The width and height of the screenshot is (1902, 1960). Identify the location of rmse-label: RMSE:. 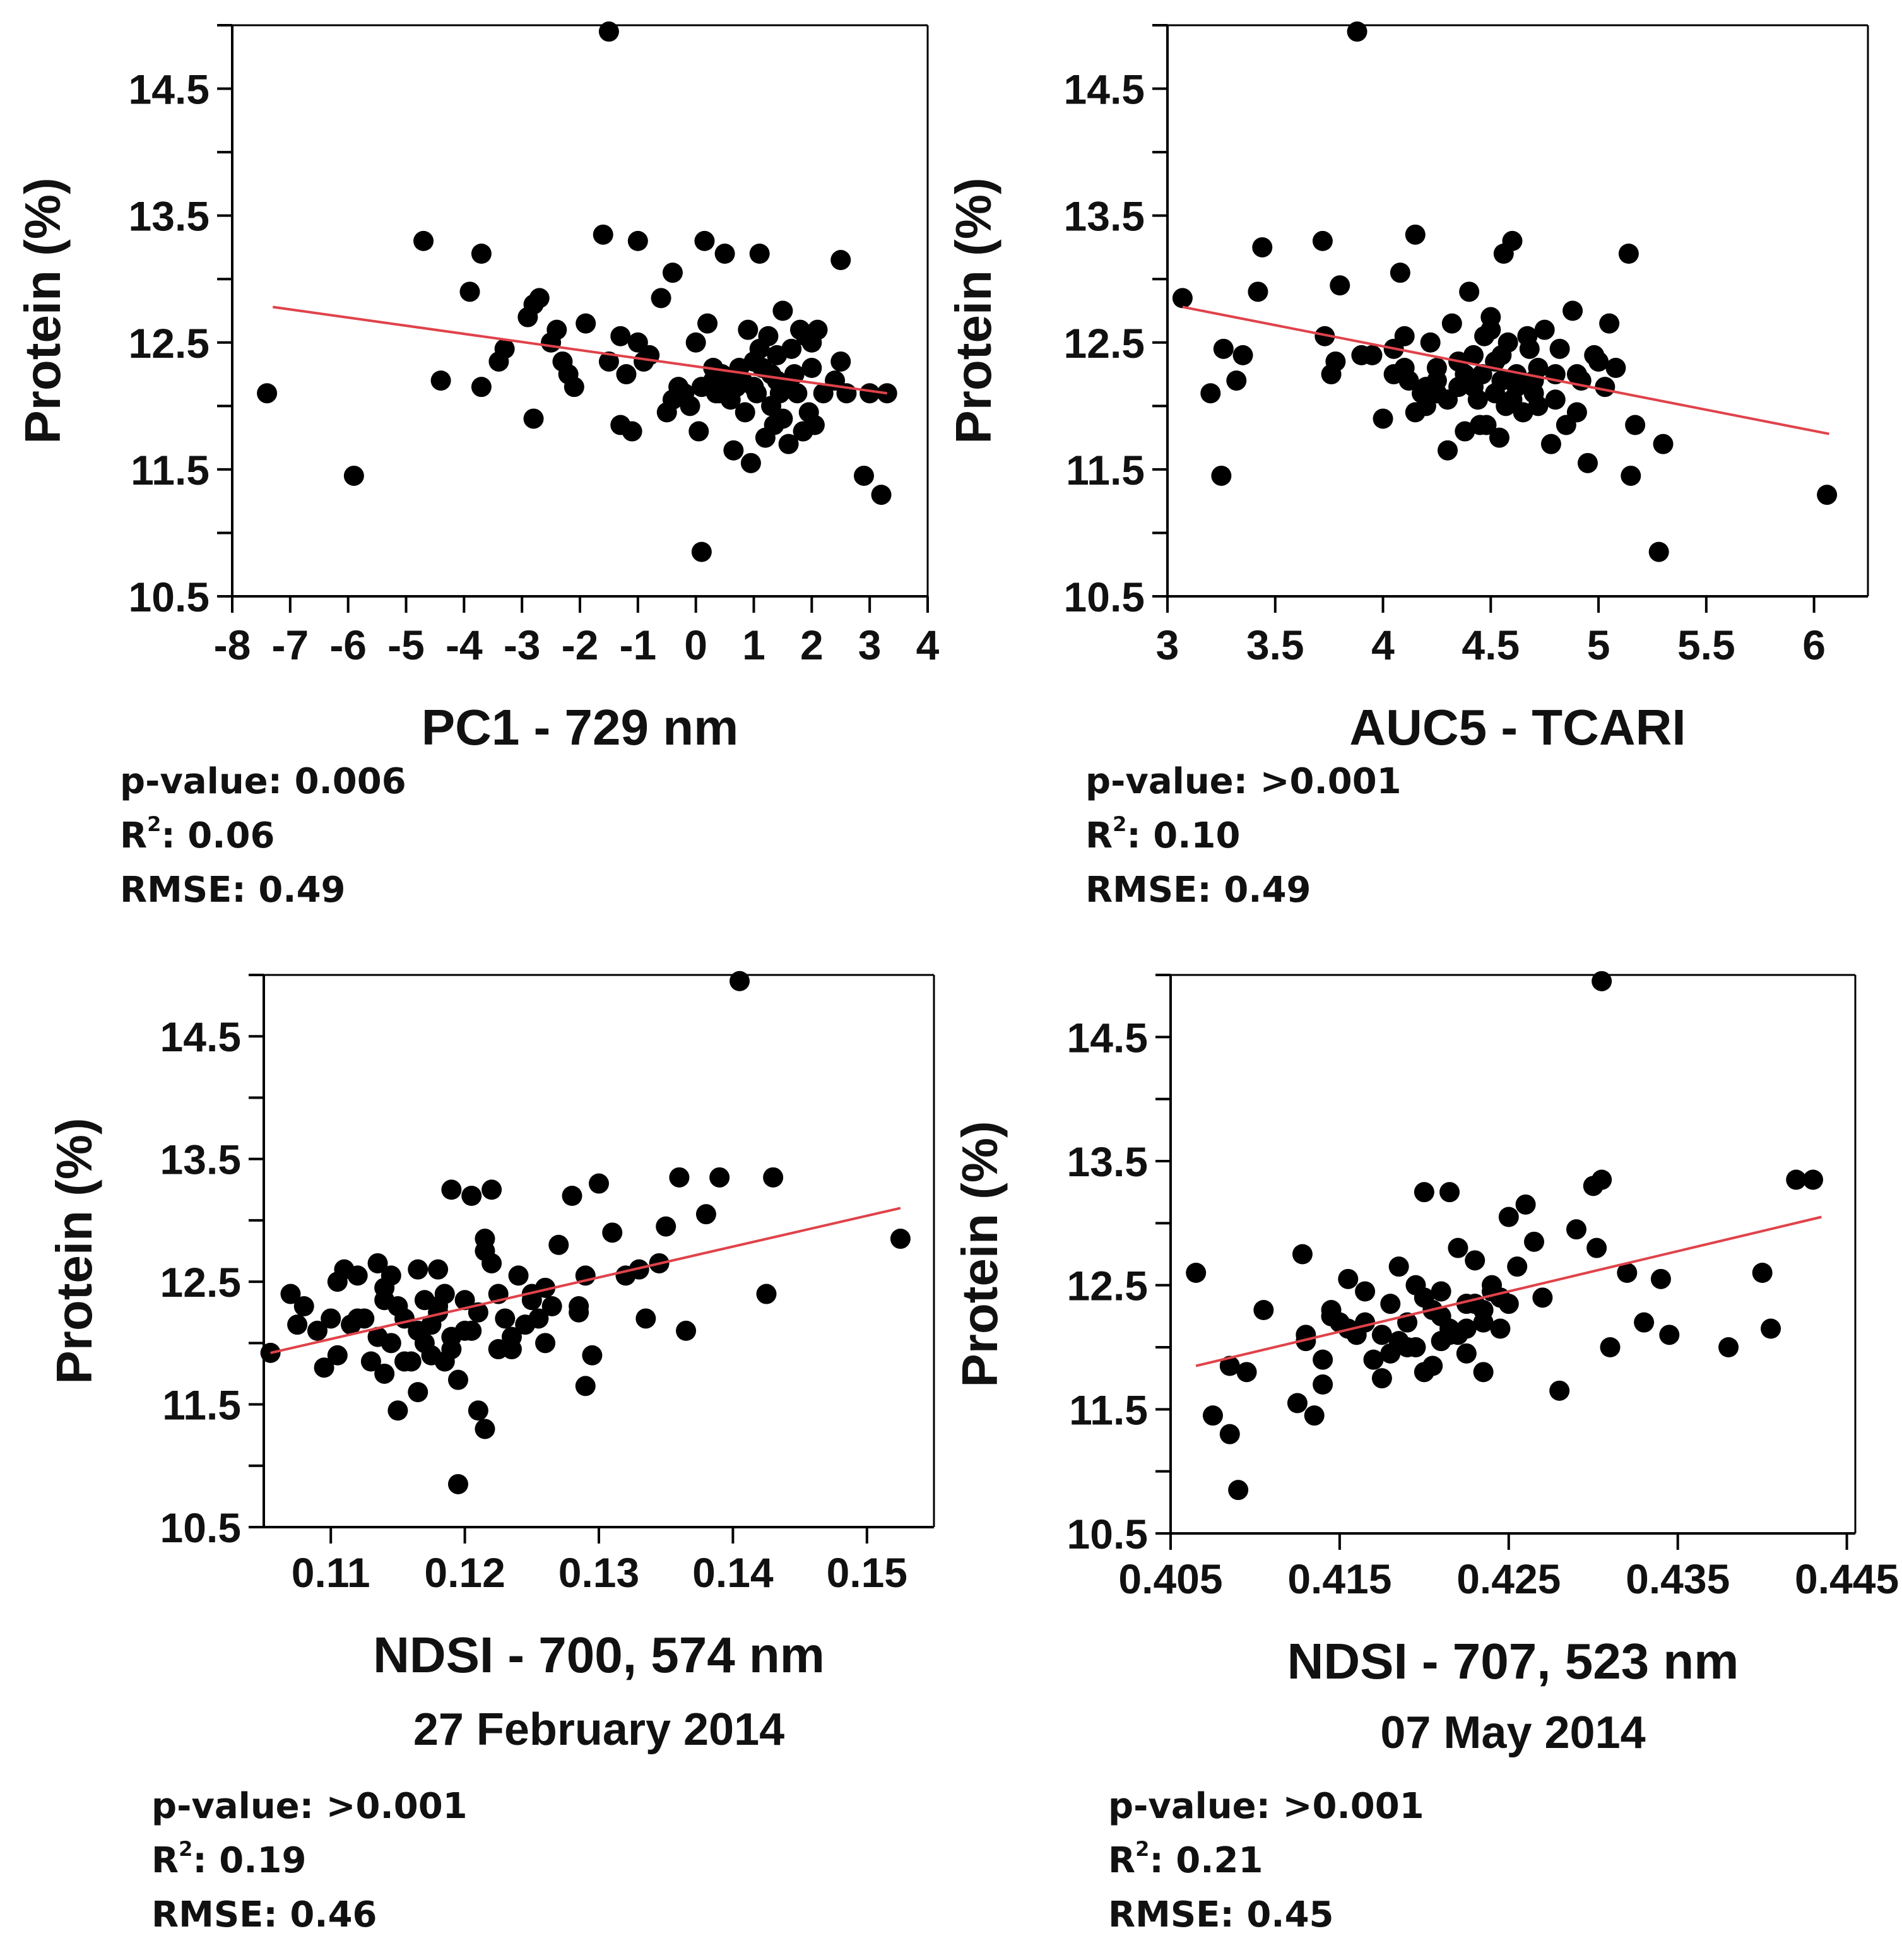
(1154, 891).